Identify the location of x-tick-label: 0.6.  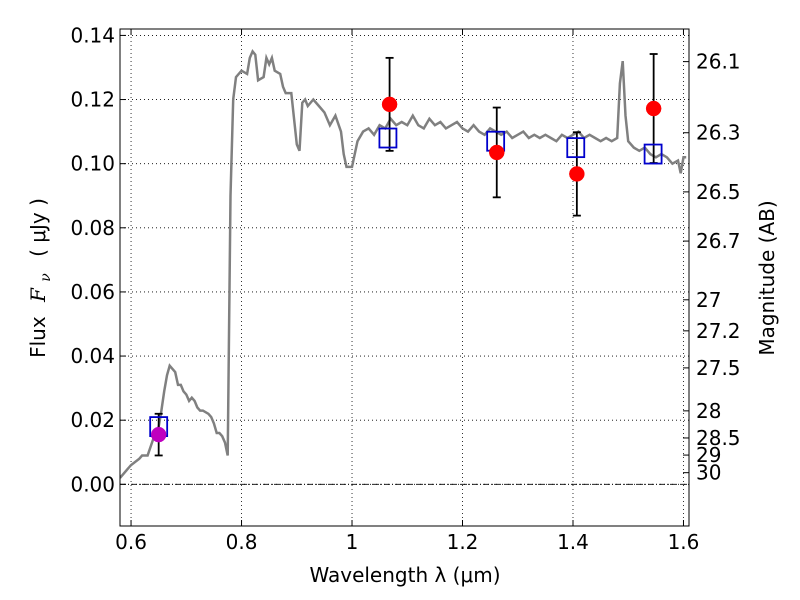
(131, 542).